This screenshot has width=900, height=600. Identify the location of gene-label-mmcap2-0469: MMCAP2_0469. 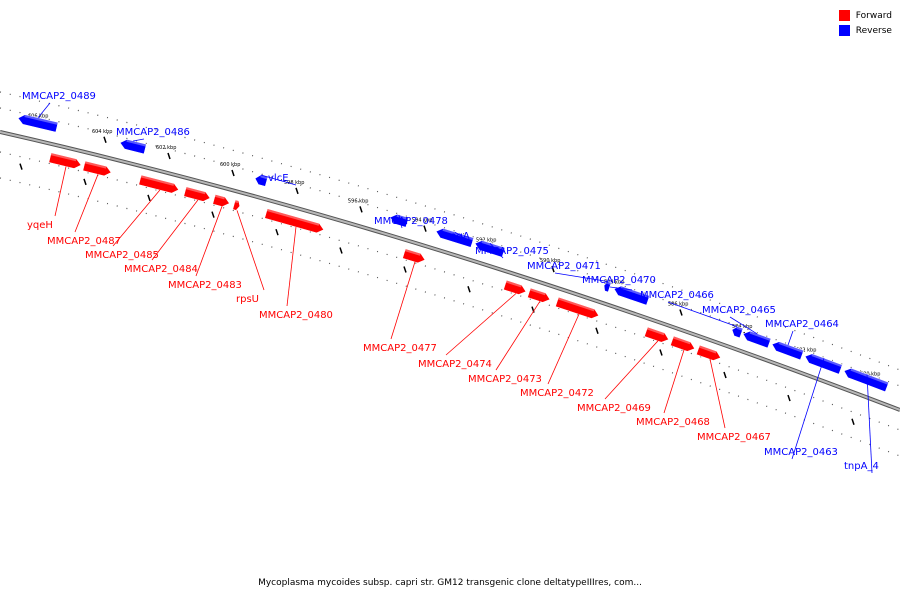
(614, 408).